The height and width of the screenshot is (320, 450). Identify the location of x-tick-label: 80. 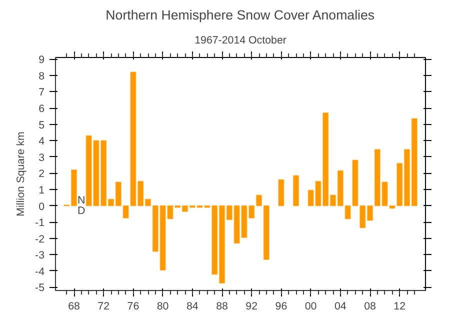
(162, 306).